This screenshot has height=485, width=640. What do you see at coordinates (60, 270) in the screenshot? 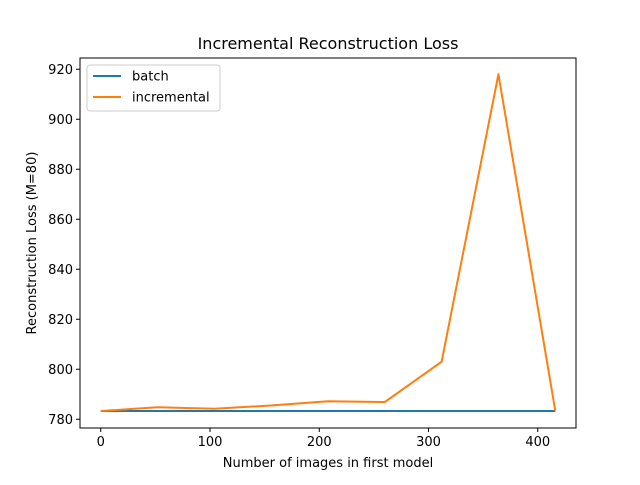
I see `y-tick-label: 840` at bounding box center [60, 270].